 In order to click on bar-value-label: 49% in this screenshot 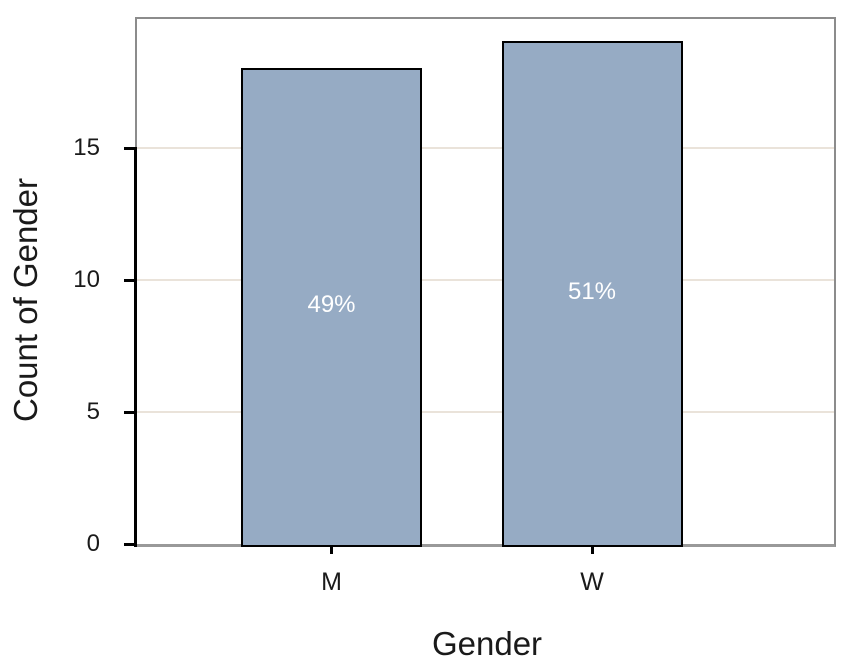, I will do `click(331, 305)`.